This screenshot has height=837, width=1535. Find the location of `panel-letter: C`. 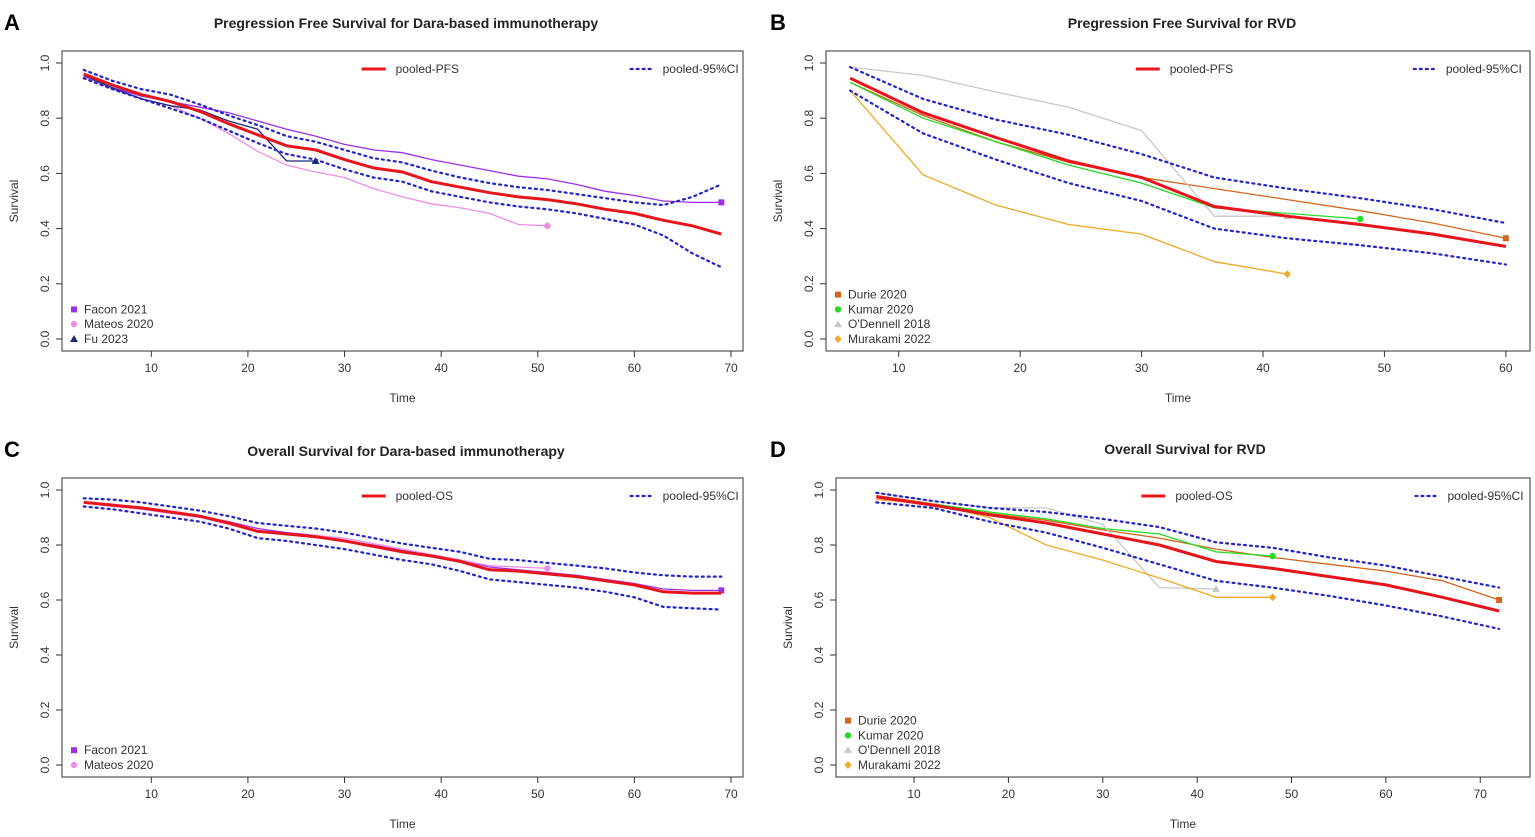

panel-letter: C is located at coordinates (12, 449).